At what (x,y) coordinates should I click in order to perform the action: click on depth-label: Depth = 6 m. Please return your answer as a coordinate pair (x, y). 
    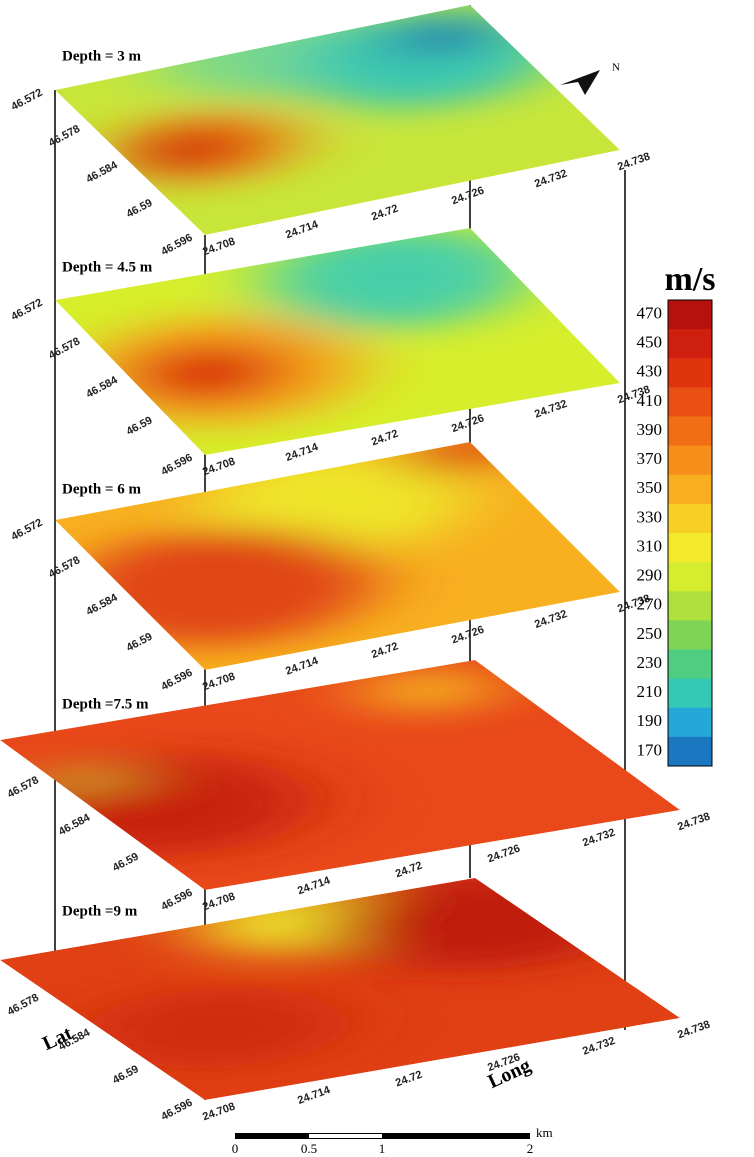
    Looking at the image, I should click on (101, 489).